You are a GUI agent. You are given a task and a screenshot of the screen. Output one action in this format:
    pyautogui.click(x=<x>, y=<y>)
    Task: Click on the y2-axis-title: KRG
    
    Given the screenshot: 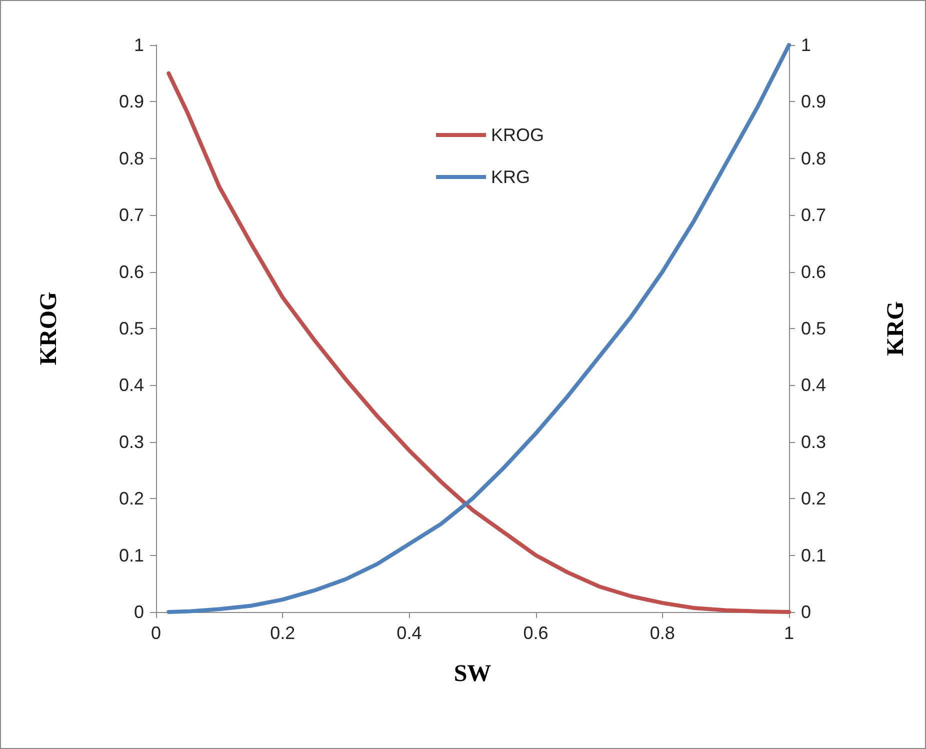 What is the action you would take?
    pyautogui.click(x=896, y=328)
    